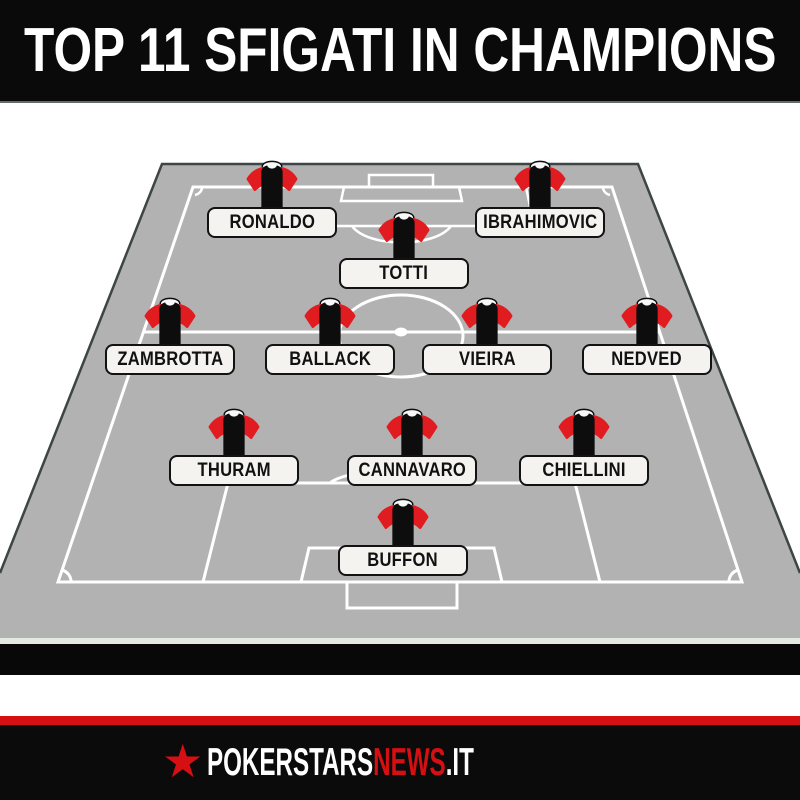  Describe the element at coordinates (403, 560) in the screenshot. I see `player-name-label: BUFFON` at that location.